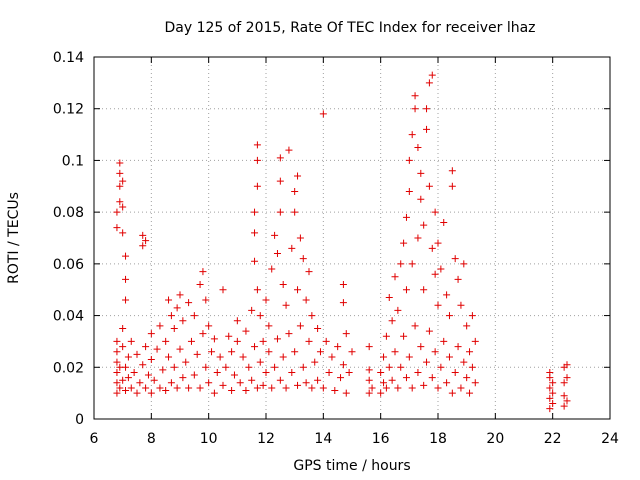 This screenshot has width=640, height=480. Describe the element at coordinates (266, 439) in the screenshot. I see `x-tick-label: 12` at that location.